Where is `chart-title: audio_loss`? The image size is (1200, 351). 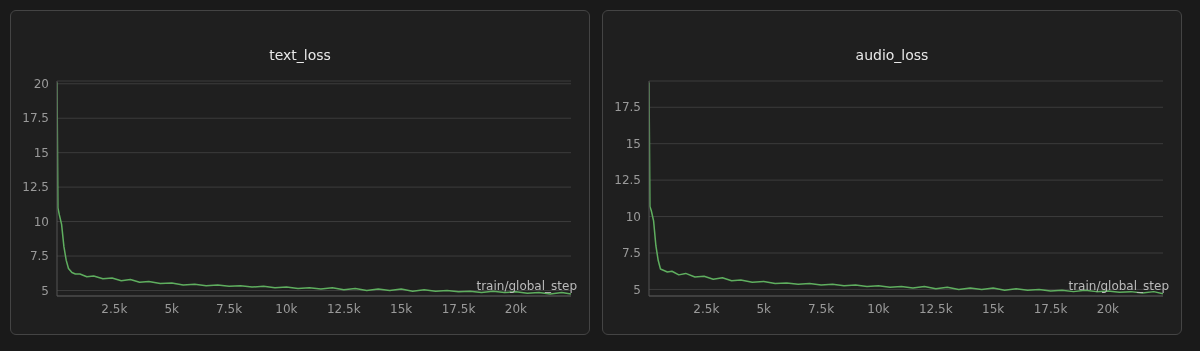
chart-title: audio_loss is located at coordinates (892, 55).